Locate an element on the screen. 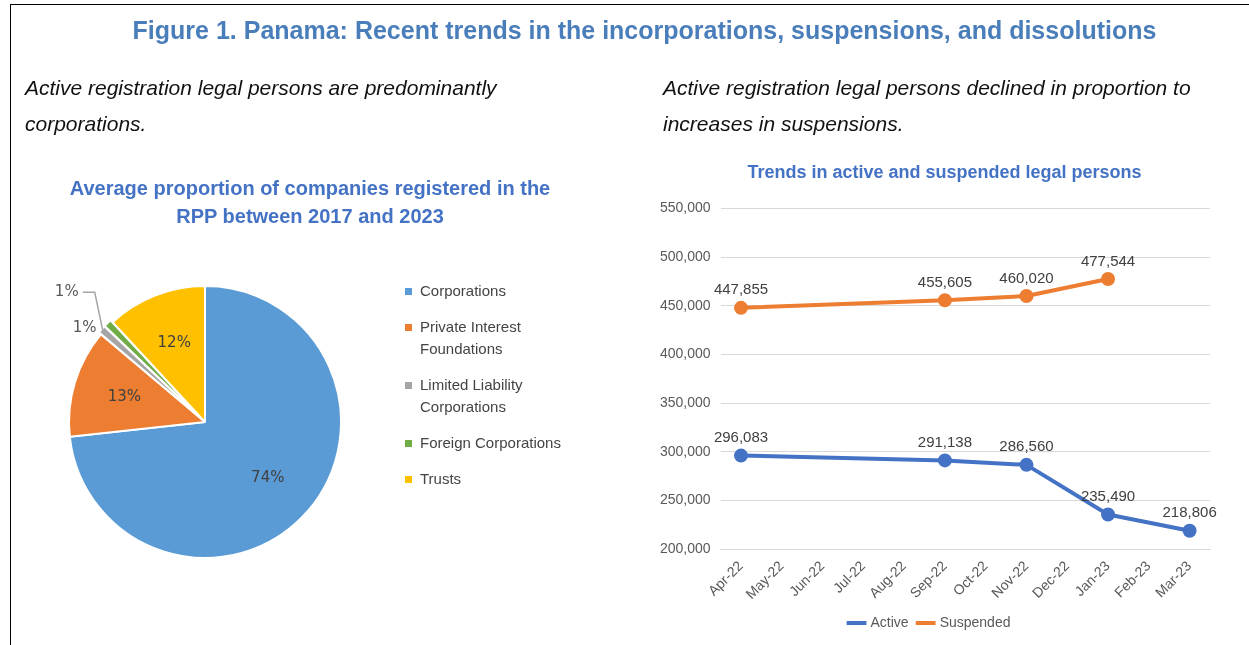  chart-title: Average proportion of companies registered in the RPP between 2017 and 2023 is located at coordinates (310, 202).